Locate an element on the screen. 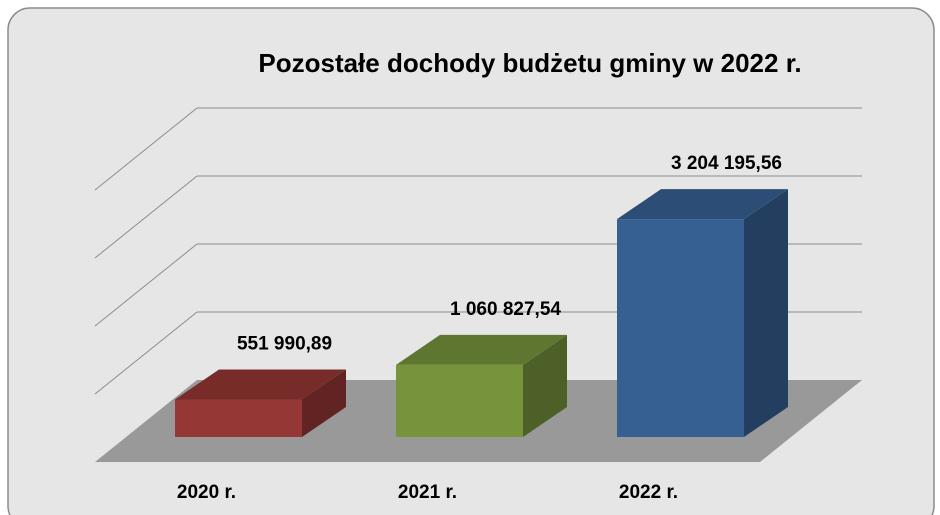  data-label: 1 060 827,54 is located at coordinates (505, 309).